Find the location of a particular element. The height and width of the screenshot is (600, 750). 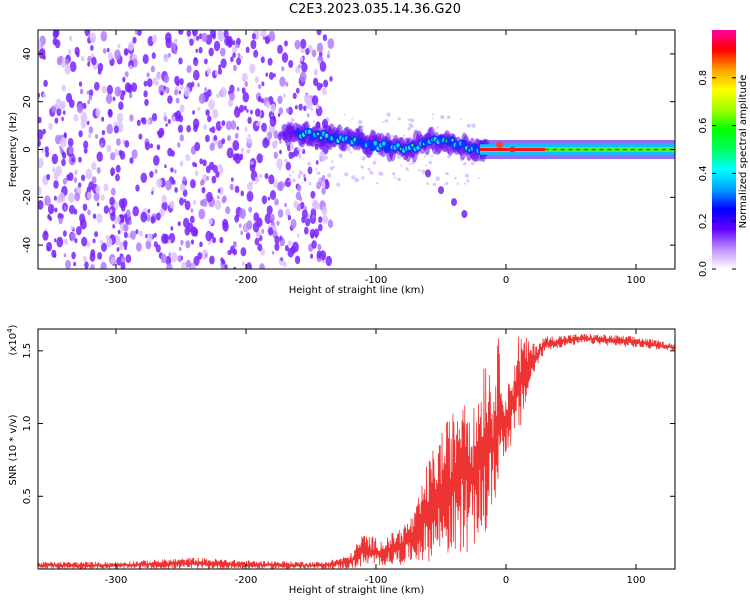

x-tick-label: -100 is located at coordinates (376, 280).